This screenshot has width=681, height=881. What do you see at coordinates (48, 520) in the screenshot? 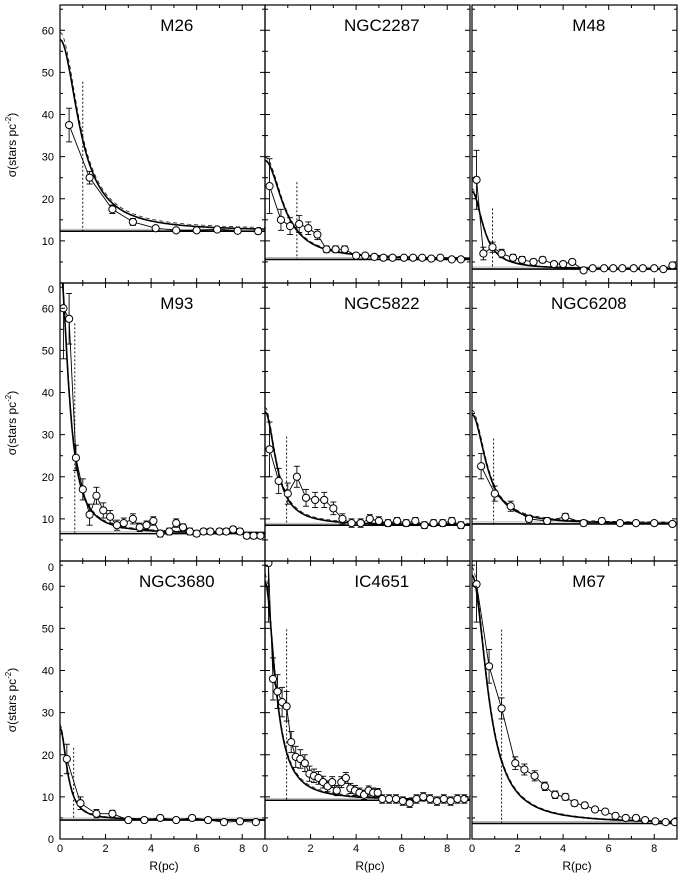
I see `y-tick-label: 10` at bounding box center [48, 520].